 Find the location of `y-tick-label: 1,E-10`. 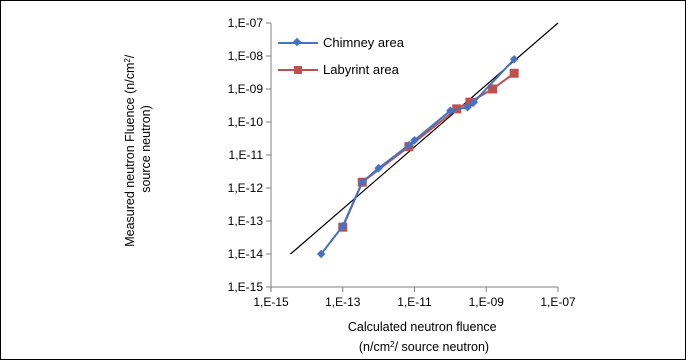

y-tick-label: 1,E-10 is located at coordinates (246, 122).